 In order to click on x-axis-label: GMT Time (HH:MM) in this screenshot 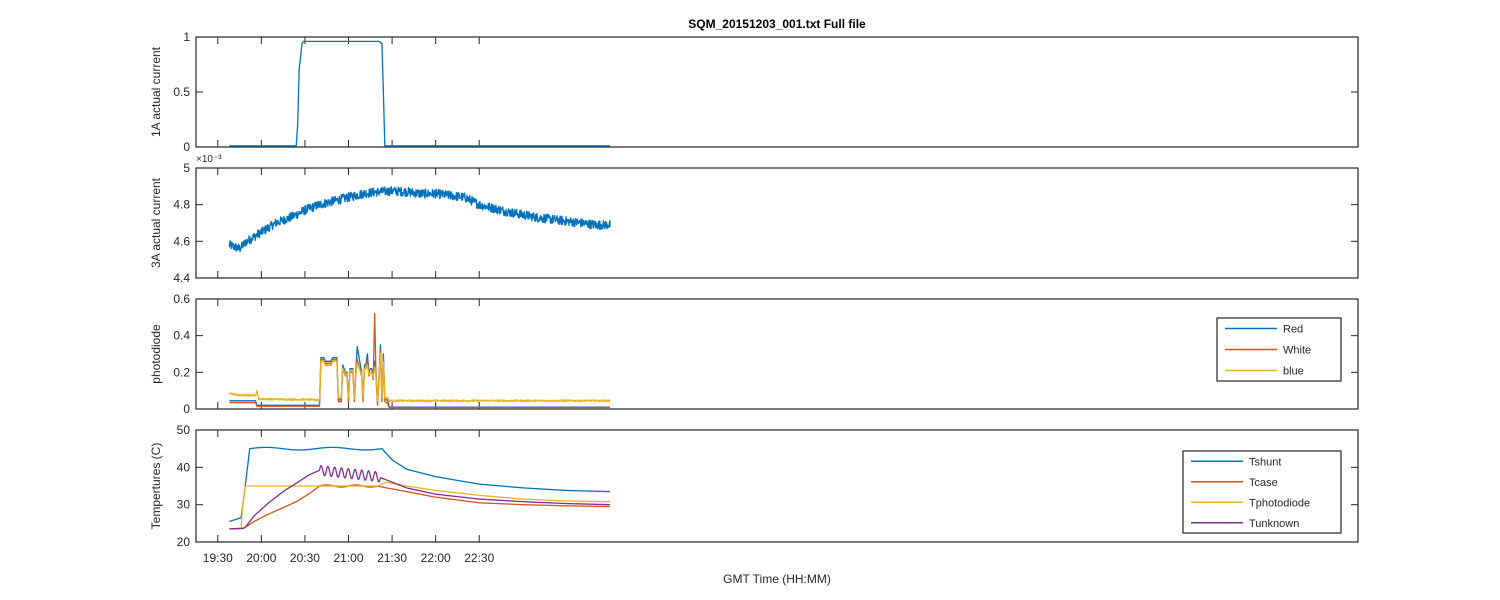, I will do `click(777, 579)`.